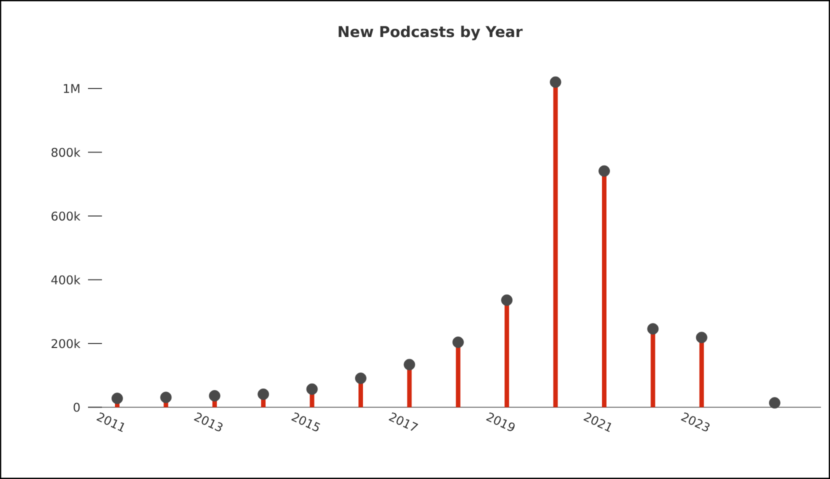  I want to click on x-tick-label: 2023, so click(695, 422).